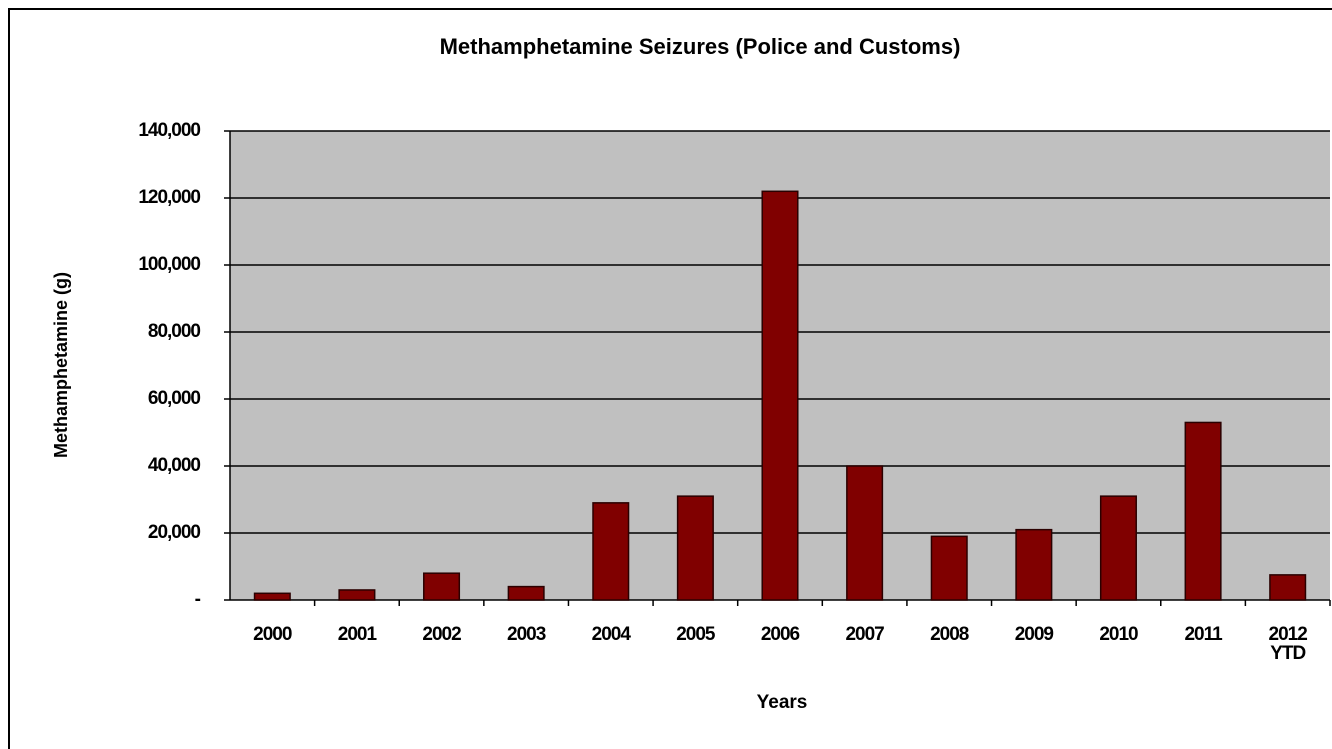  What do you see at coordinates (695, 634) in the screenshot?
I see `x-tick-label: 2005` at bounding box center [695, 634].